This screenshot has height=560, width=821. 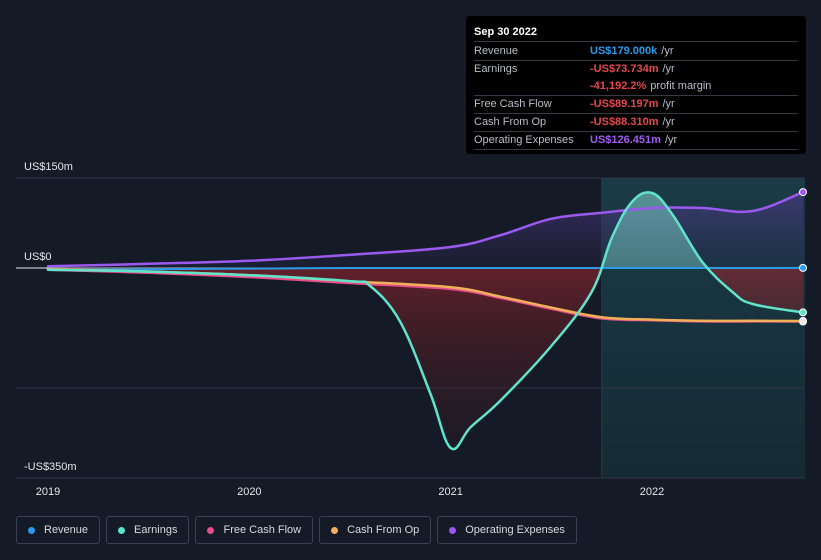 I want to click on legend-item-operating-expenses: Operating Expenses, so click(x=507, y=530).